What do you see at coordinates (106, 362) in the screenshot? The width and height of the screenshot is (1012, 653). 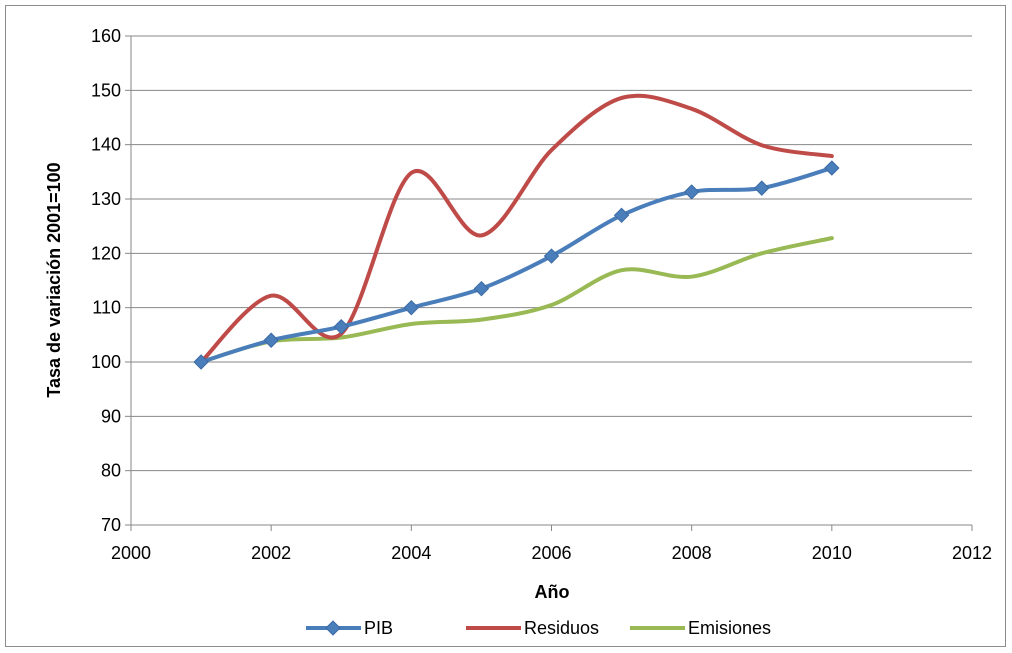 I see `y-tick-label: 100` at bounding box center [106, 362].